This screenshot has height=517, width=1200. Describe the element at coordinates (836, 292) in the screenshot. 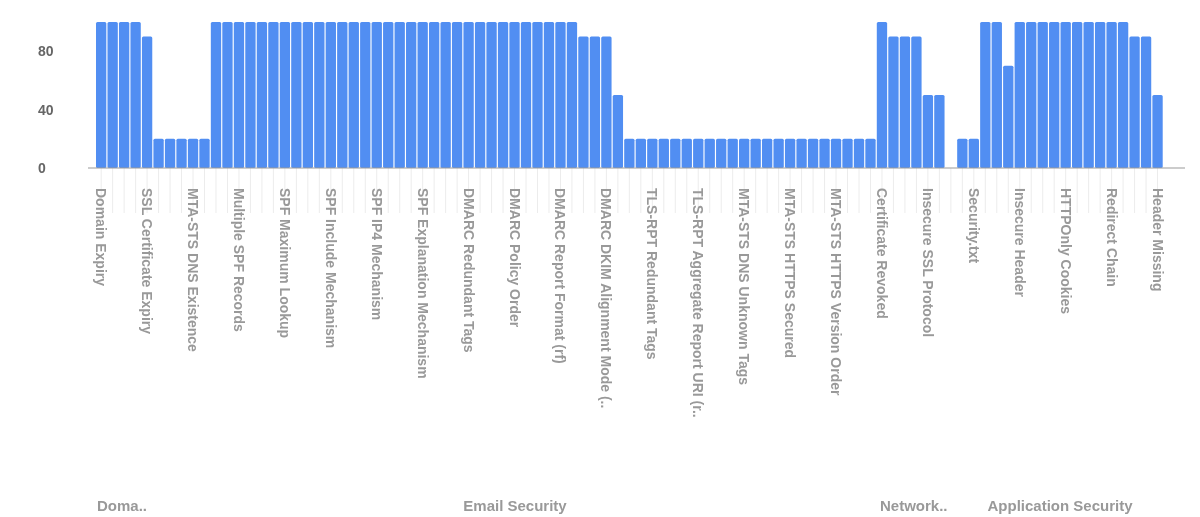

I see `x-tick-label: MTA-STS HTTPS Version Order` at that location.